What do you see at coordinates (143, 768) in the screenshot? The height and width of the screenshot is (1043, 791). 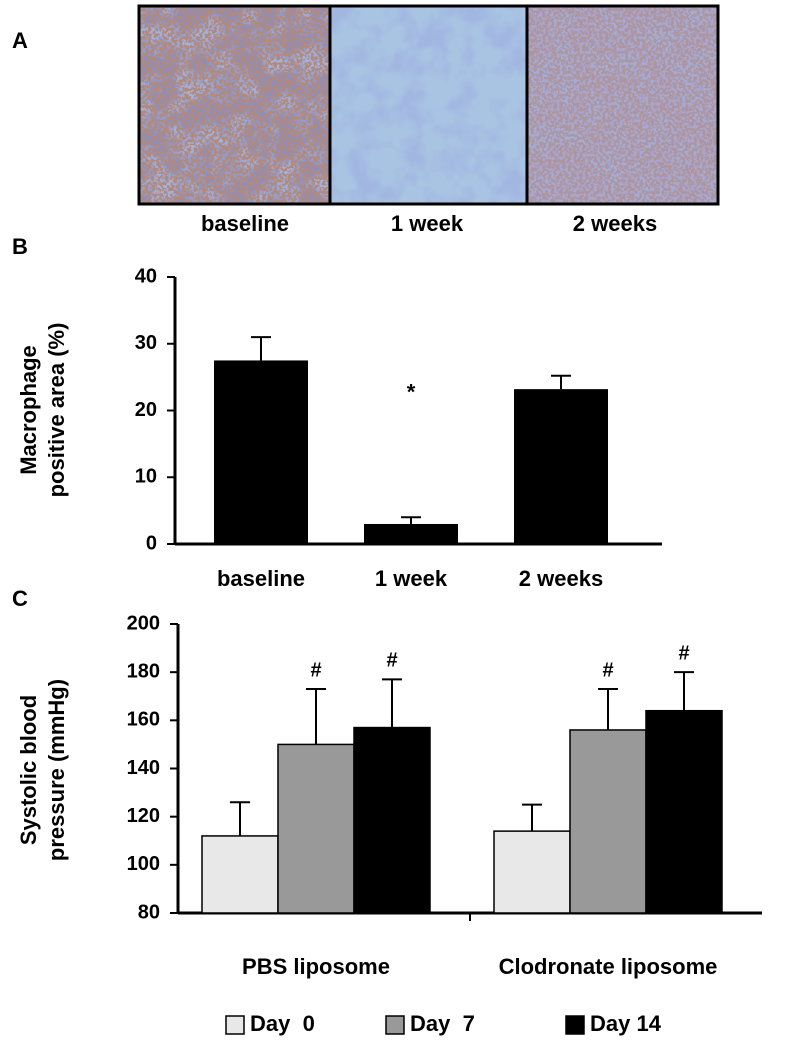 I see `y-tick-label: 140` at bounding box center [143, 768].